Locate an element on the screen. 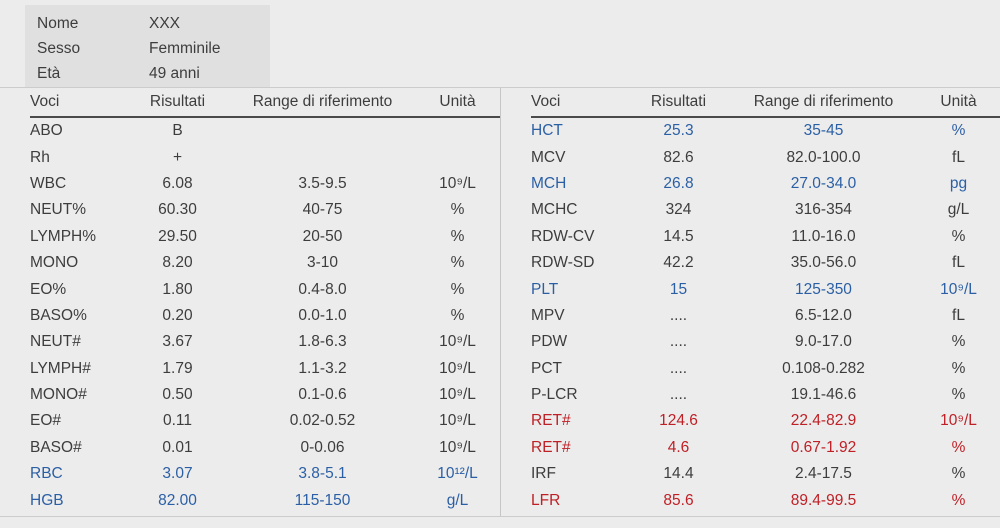 This screenshot has height=528, width=1000. table-row: PCT.... 0.108-0.282% is located at coordinates (765, 369).